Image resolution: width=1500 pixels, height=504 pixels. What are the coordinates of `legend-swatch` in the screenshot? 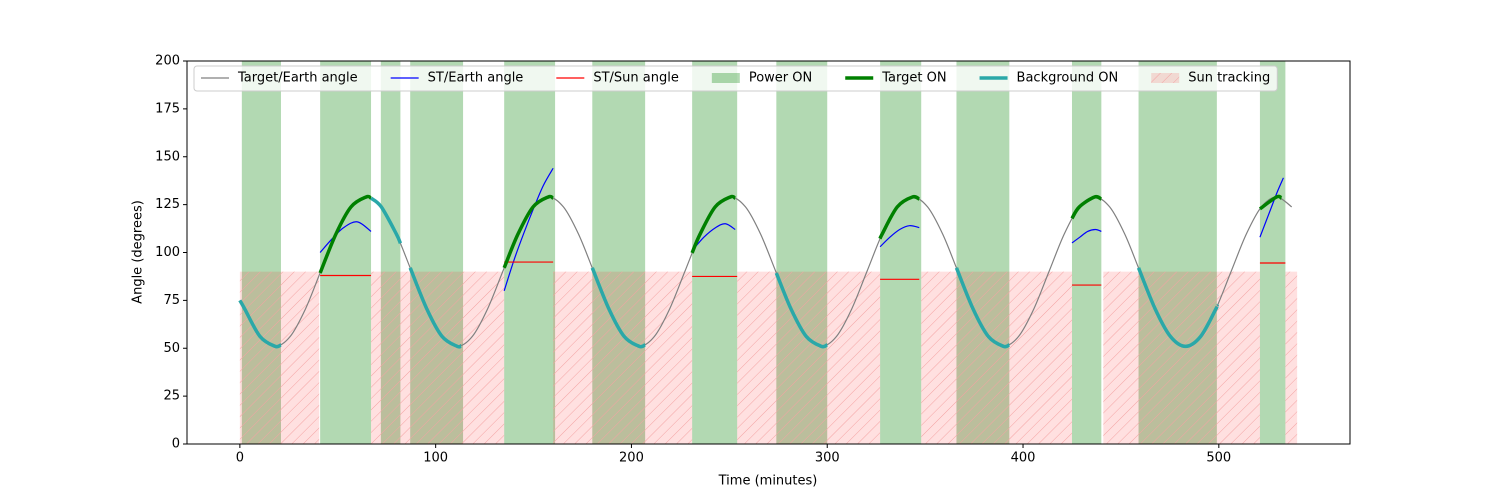 It's located at (725, 78).